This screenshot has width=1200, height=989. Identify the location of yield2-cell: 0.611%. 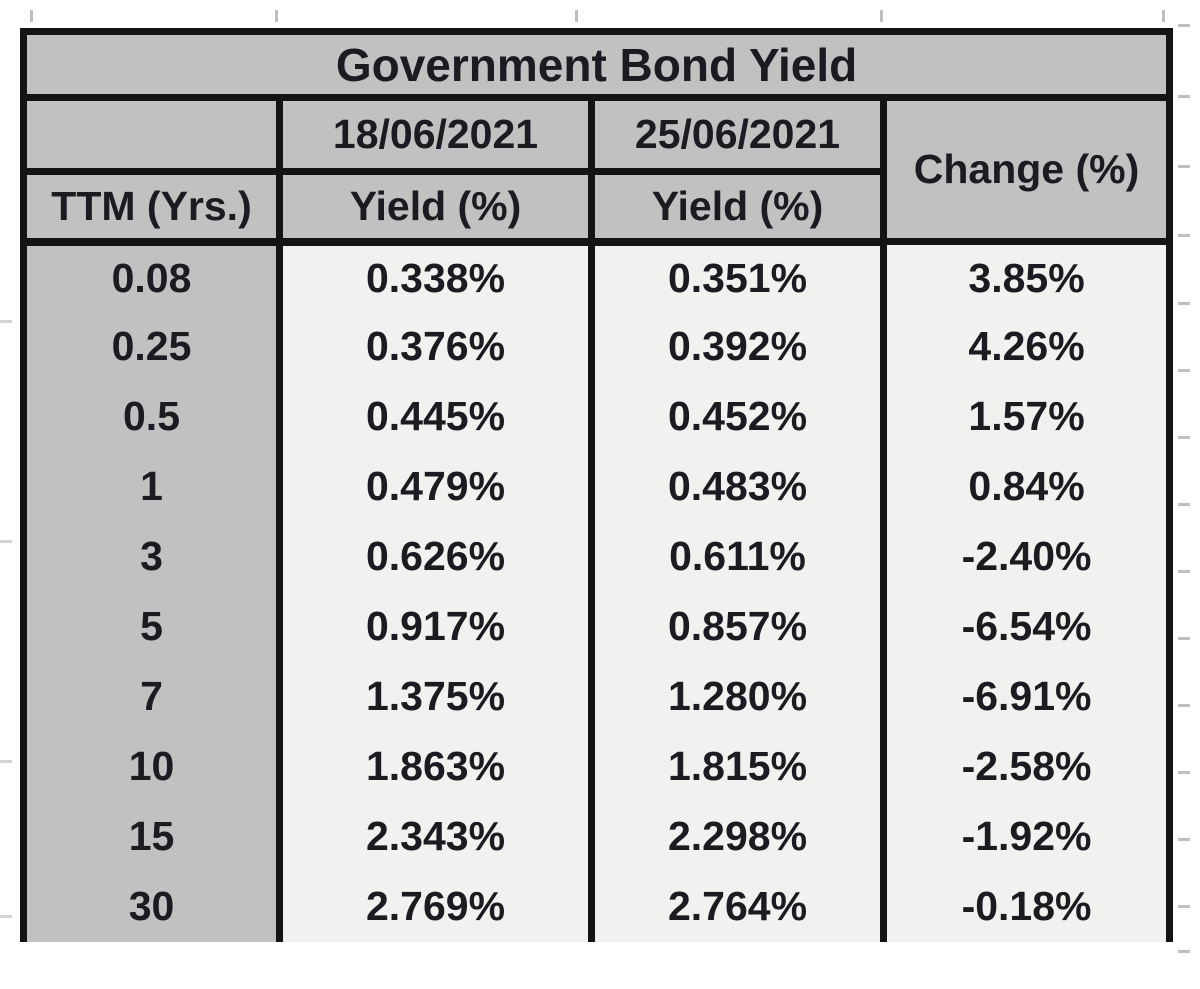
(737, 556).